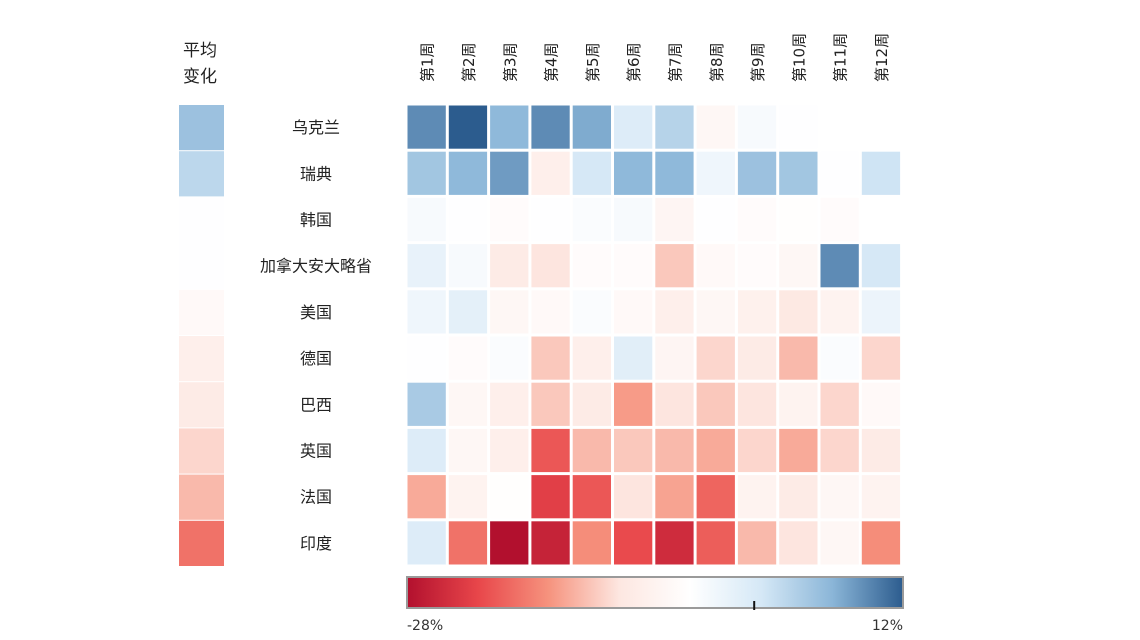 The width and height of the screenshot is (1140, 640). Describe the element at coordinates (200, 51) in the screenshot. I see `average-title-line1: 平均` at that location.